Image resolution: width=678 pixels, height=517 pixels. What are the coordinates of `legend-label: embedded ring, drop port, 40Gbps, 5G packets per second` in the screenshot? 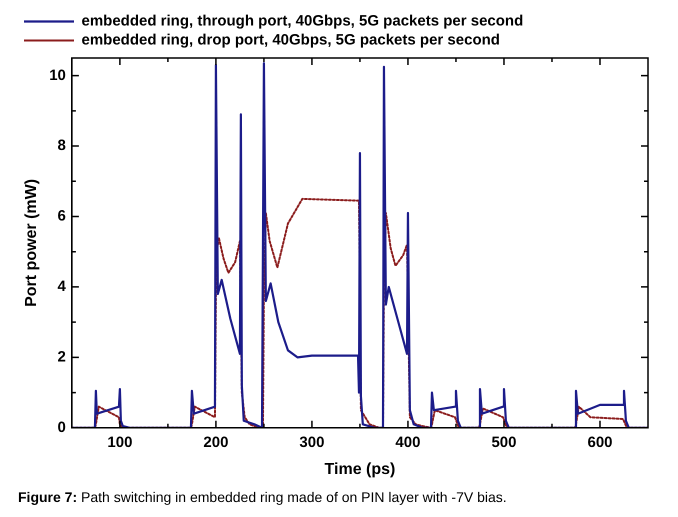 It's located at (291, 40).